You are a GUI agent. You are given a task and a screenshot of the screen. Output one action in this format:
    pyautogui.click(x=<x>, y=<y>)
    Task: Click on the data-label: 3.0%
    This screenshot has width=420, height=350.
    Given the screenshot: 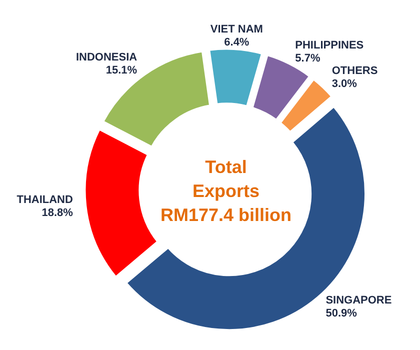 What is the action you would take?
    pyautogui.click(x=345, y=84)
    